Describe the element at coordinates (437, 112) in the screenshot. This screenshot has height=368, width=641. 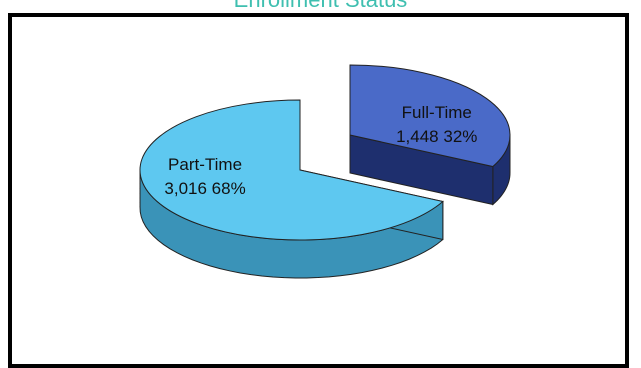
I see `slice-label-1: Full-Time` at that location.